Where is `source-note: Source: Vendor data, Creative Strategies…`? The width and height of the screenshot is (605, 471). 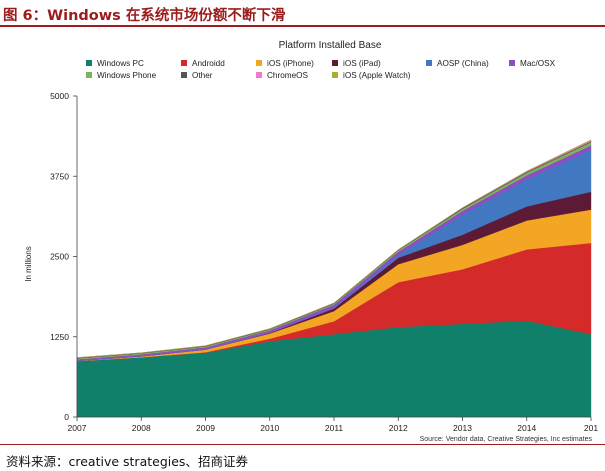 source-note: Source: Vendor data, Creative Strategies… is located at coordinates (506, 439).